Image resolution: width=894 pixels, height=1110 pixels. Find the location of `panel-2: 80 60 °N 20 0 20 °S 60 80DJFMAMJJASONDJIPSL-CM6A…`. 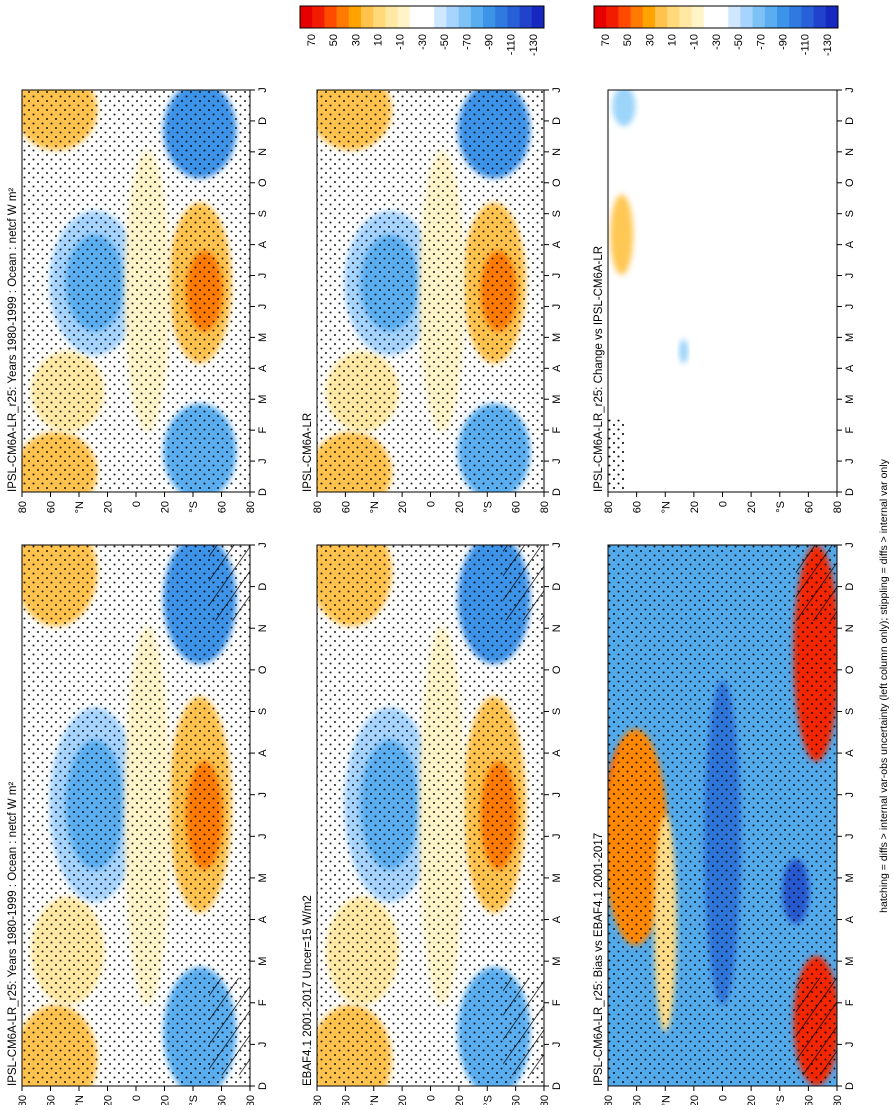

panel-2: 80 60 °N 20 0 20 °S 60 80DJFMAMJJASONDJIPSL-CM6A… is located at coordinates (724, 824).